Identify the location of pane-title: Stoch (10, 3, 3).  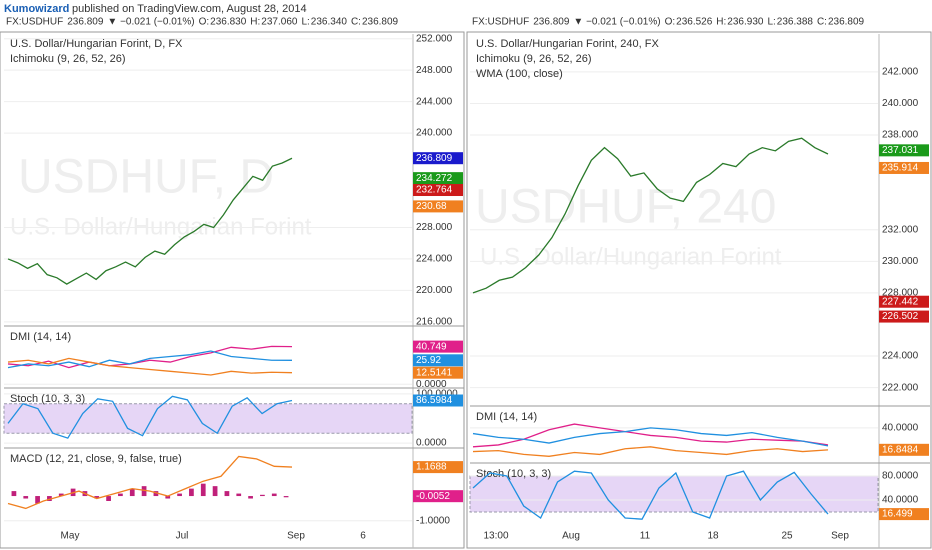
(47, 399).